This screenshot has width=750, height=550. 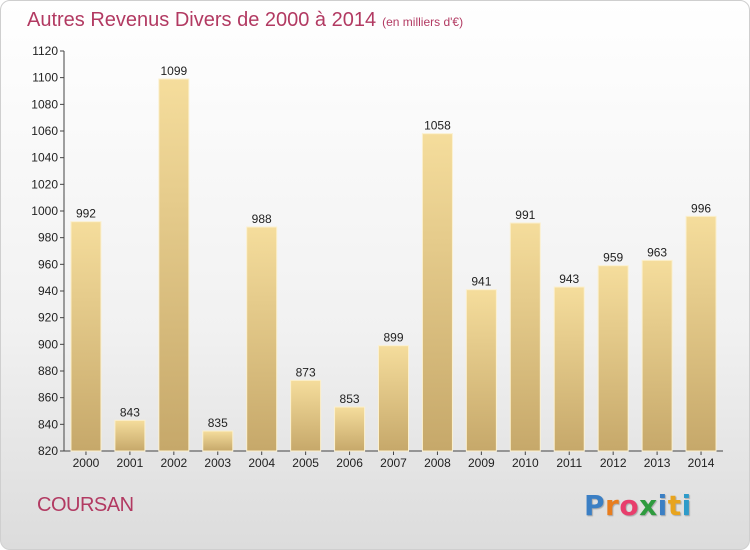 What do you see at coordinates (657, 252) in the screenshot?
I see `data-label: 963` at bounding box center [657, 252].